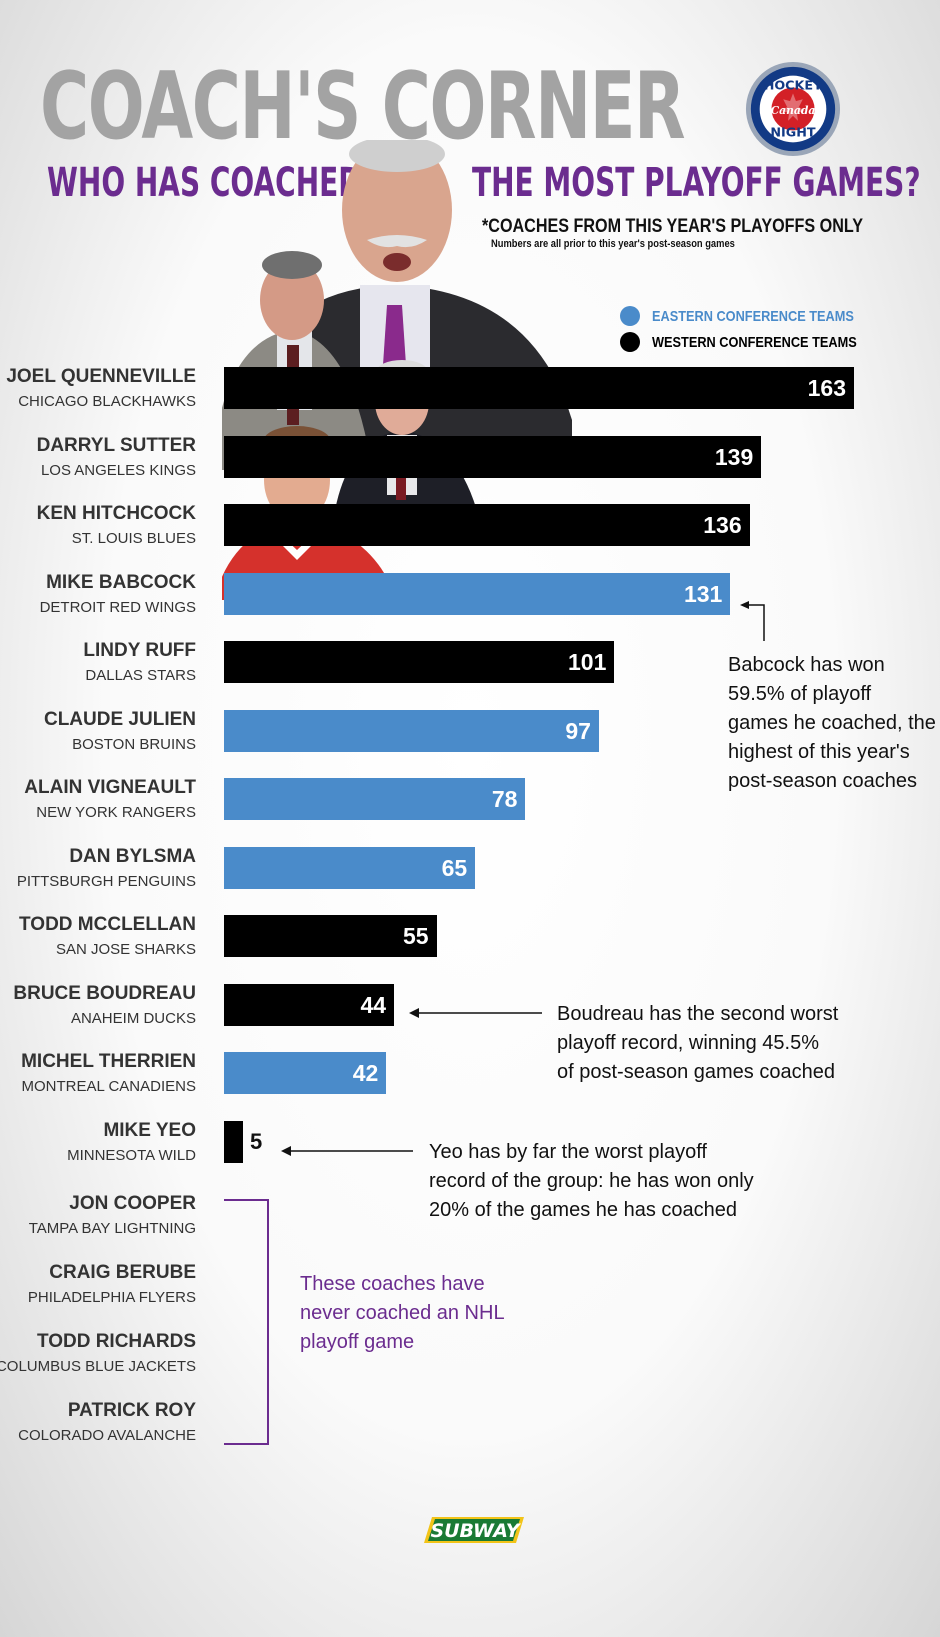 The width and height of the screenshot is (940, 1637). Describe the element at coordinates (703, 593) in the screenshot. I see `bar-value-label: 131` at that location.